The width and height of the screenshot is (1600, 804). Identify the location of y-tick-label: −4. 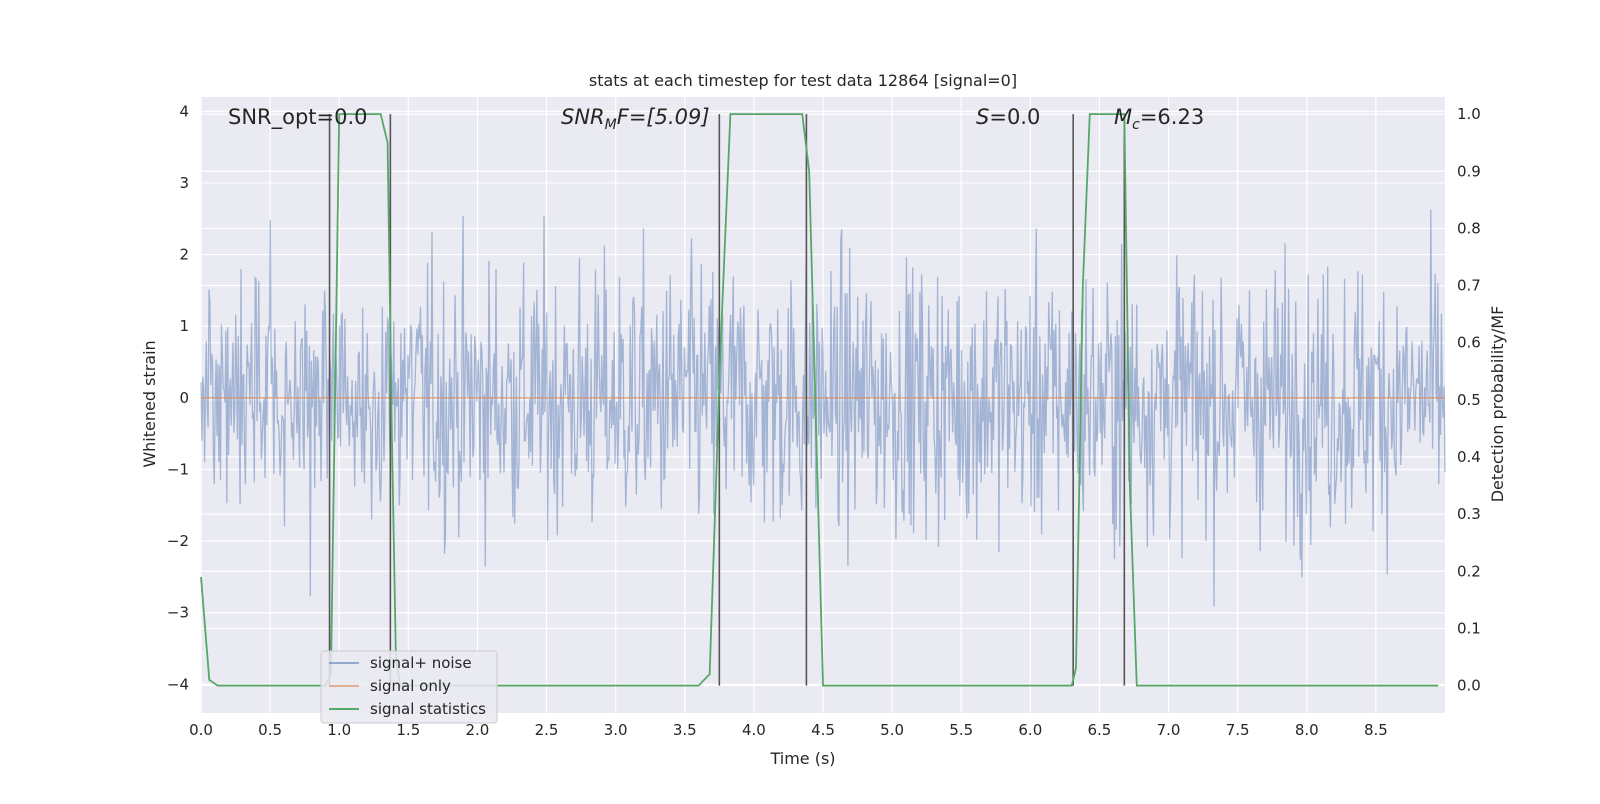
(178, 684).